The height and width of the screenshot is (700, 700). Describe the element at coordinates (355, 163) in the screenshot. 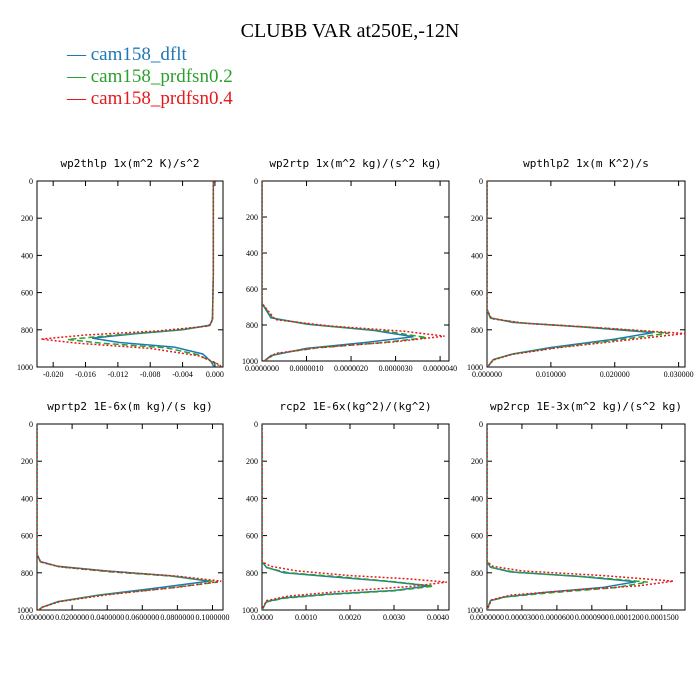

I see `chart-title: wp2rtp 1x(m^2 kg)/(s^2 kg)` at that location.